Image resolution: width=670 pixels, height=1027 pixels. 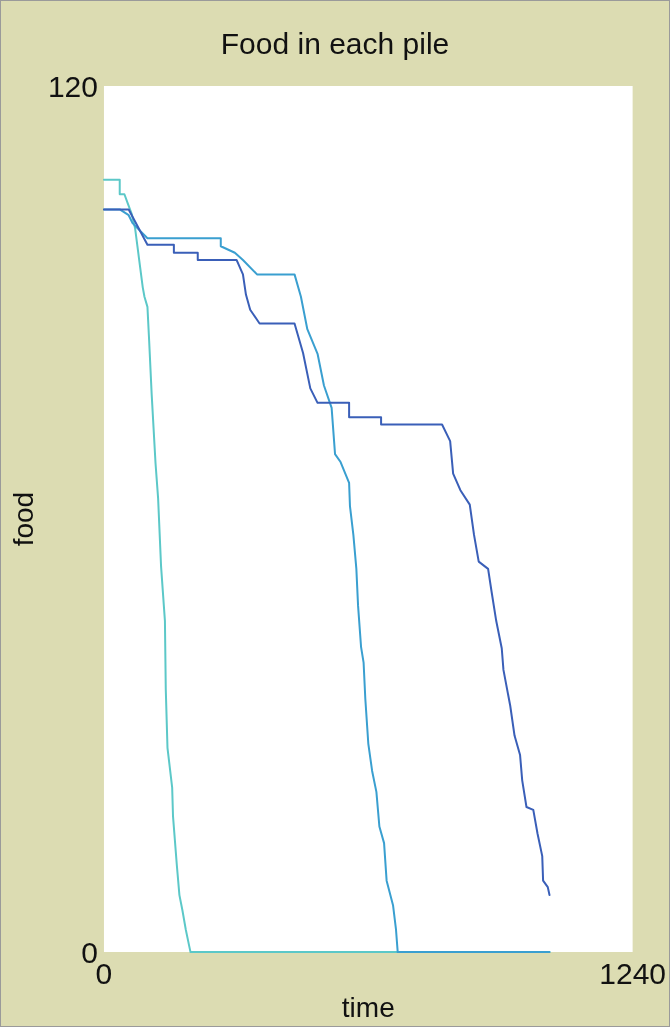 What do you see at coordinates (72, 86) in the screenshot?
I see `y-tick-label: 120` at bounding box center [72, 86].